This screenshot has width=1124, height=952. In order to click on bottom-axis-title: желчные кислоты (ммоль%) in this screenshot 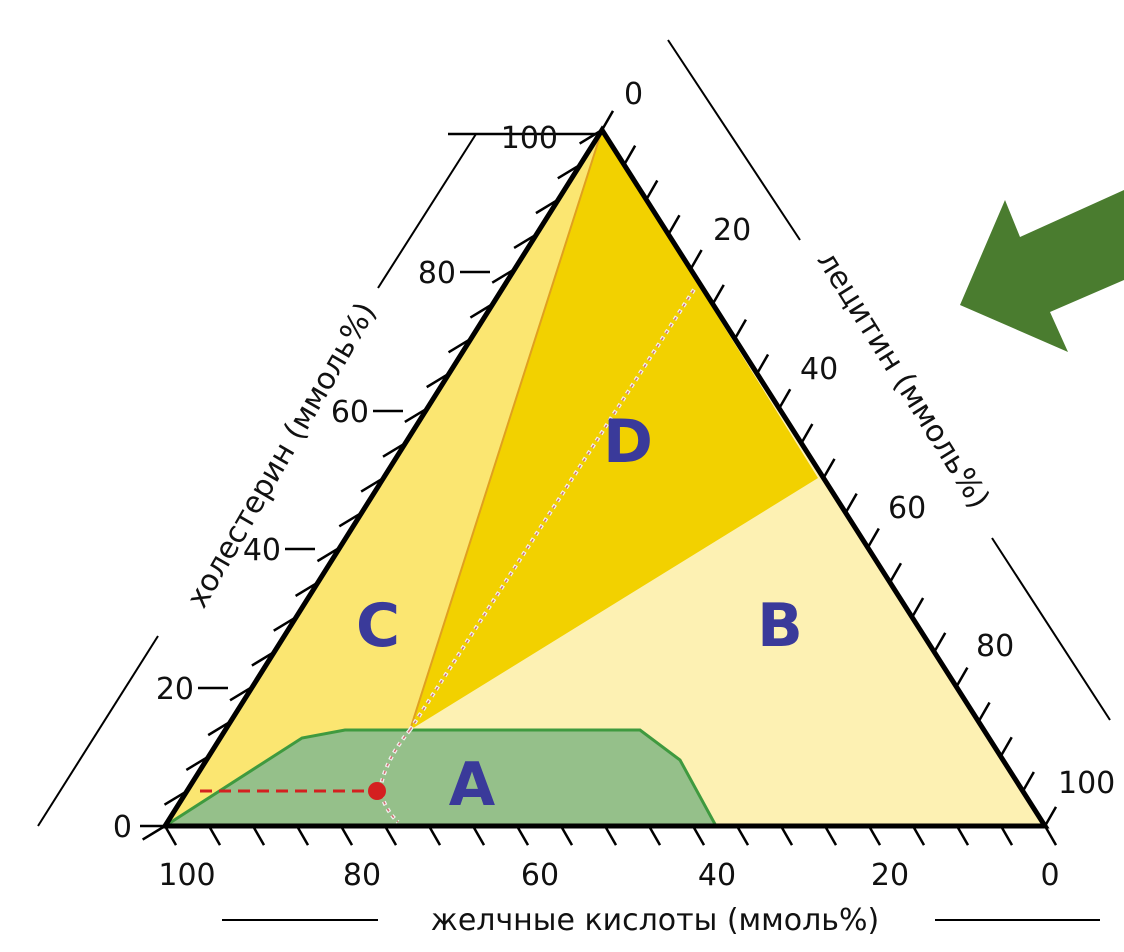, I will do `click(655, 920)`.